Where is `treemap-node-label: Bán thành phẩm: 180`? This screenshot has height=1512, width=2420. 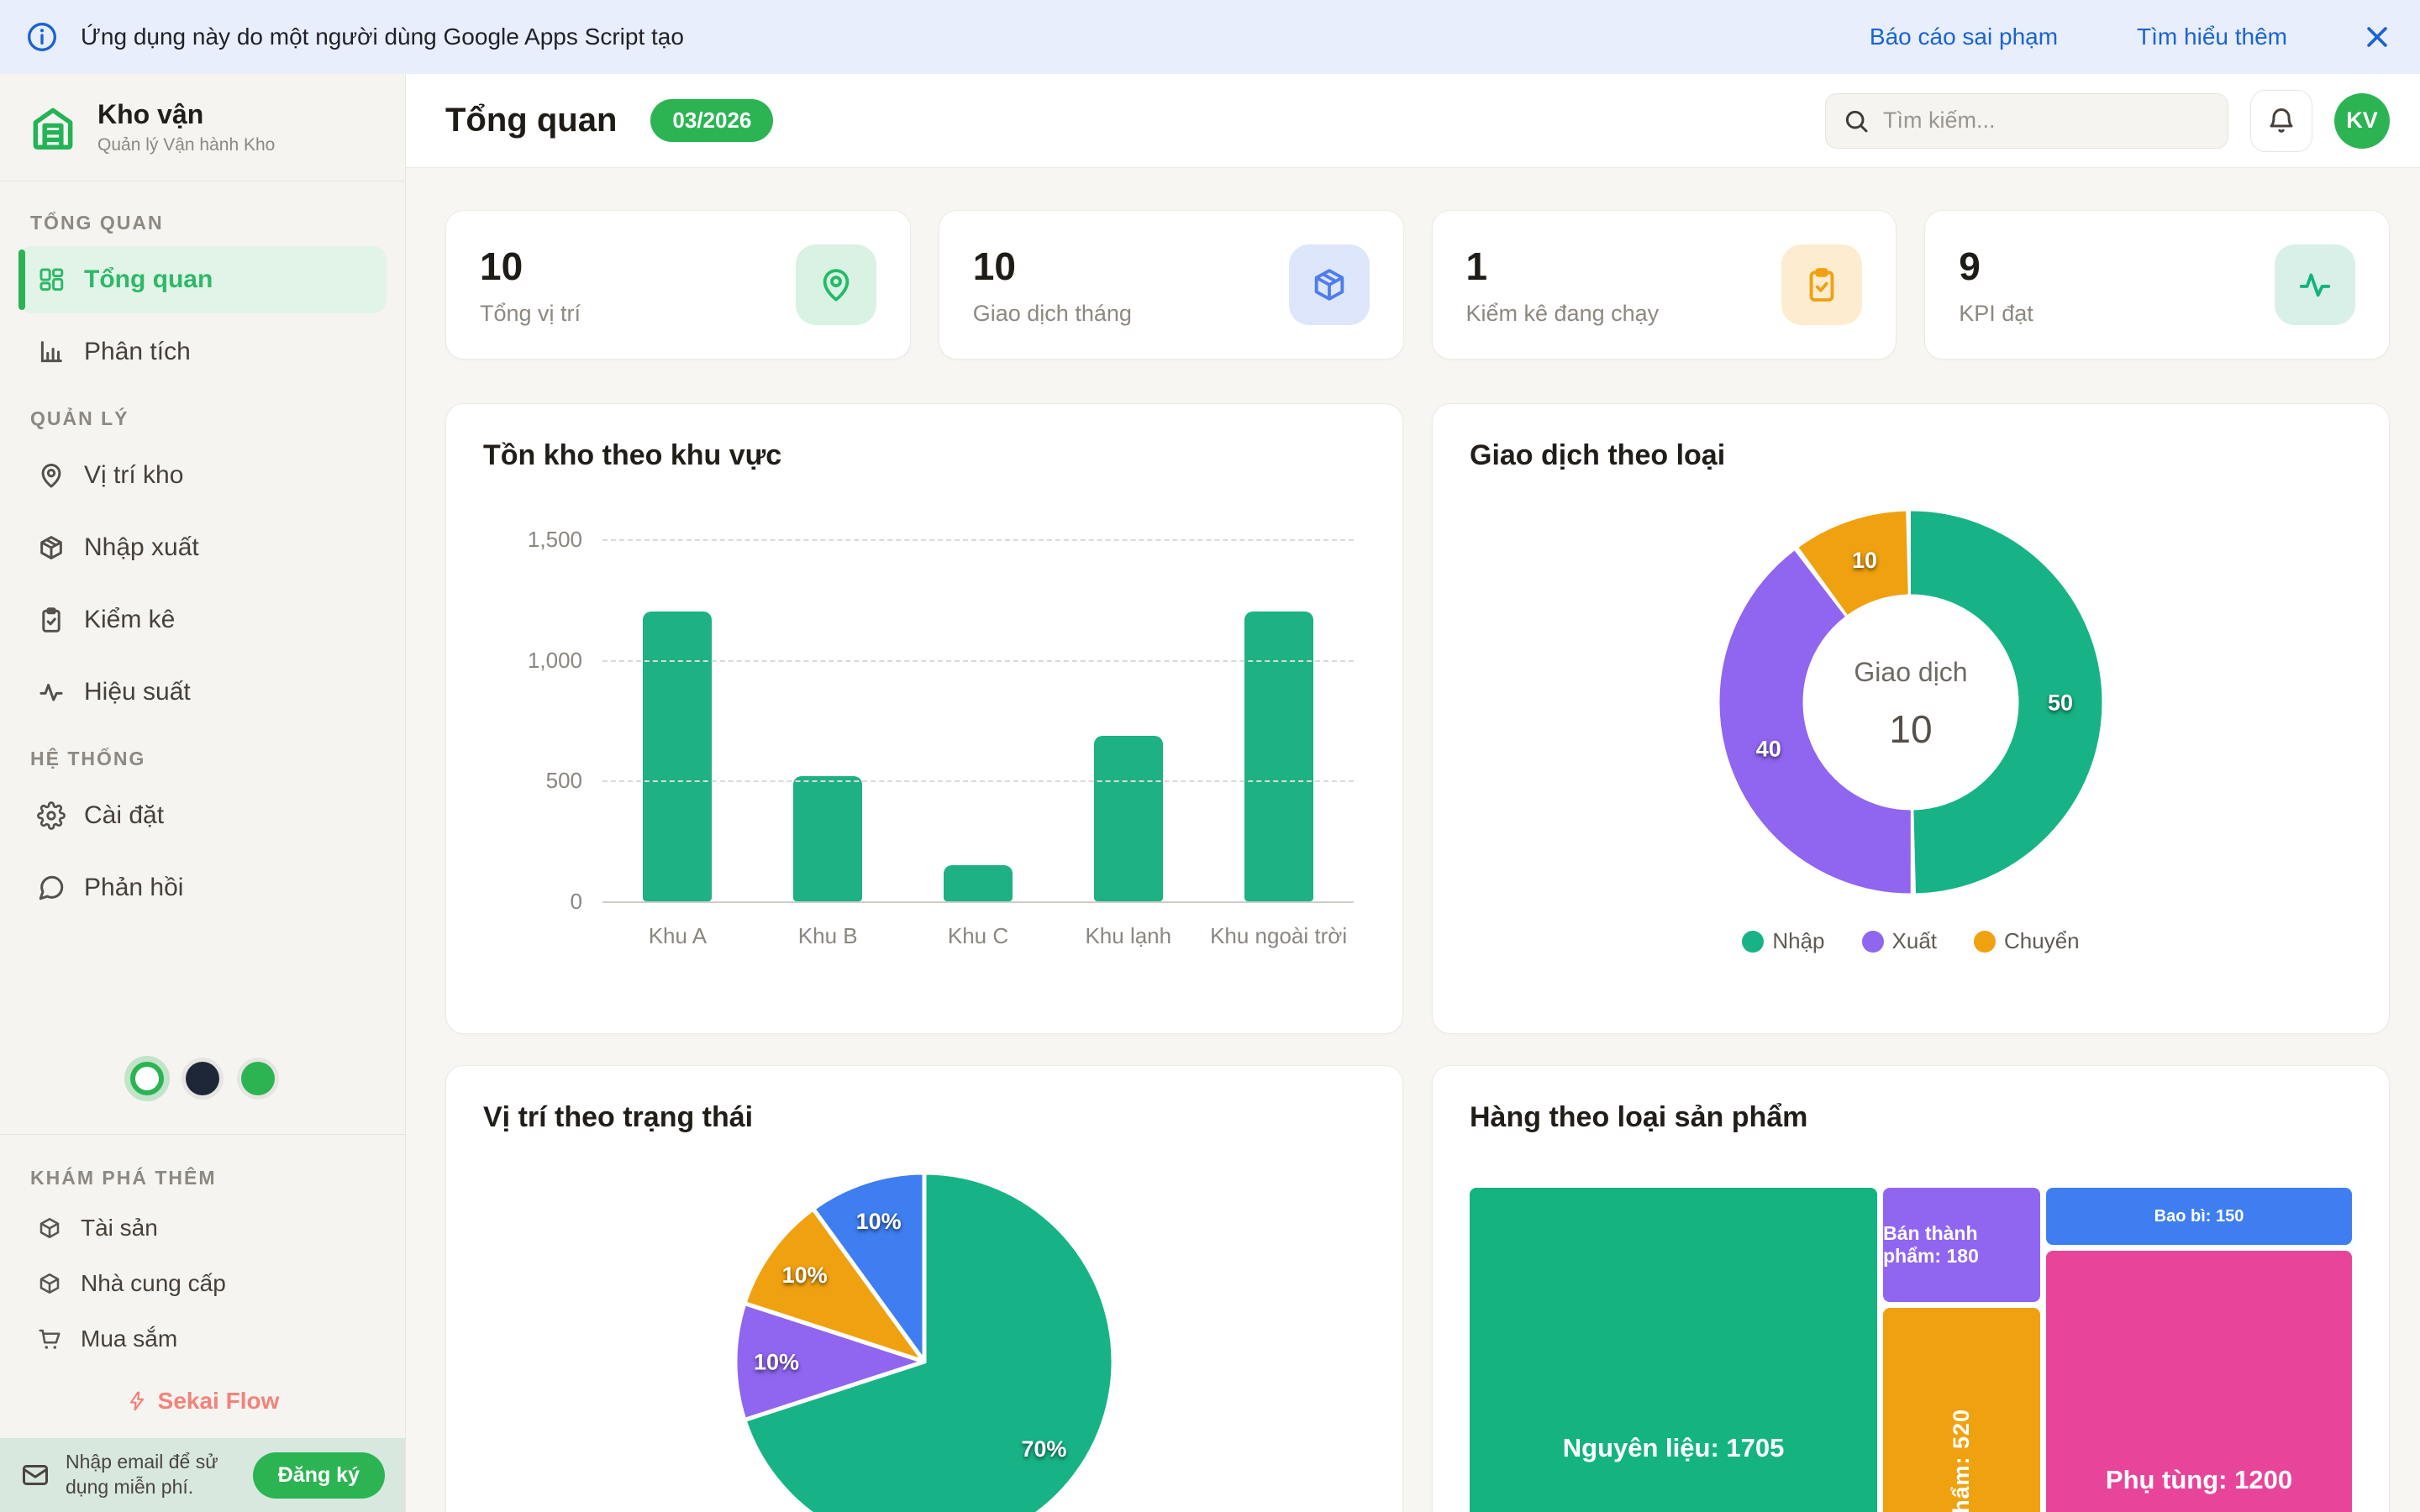 treemap-node-label: Bán thành phẩm: 180 is located at coordinates (1931, 1245).